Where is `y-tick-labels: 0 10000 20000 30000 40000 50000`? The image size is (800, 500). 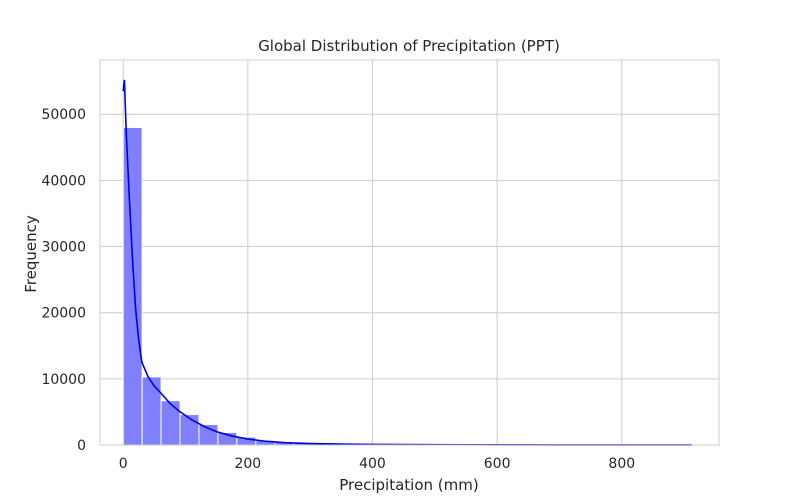
y-tick-labels: 0 10000 20000 30000 40000 50000 is located at coordinates (63, 280).